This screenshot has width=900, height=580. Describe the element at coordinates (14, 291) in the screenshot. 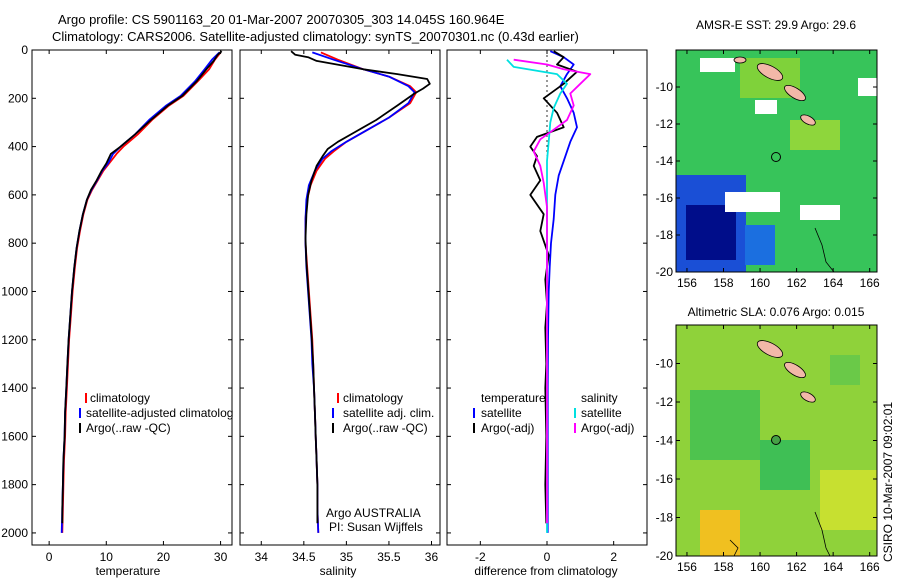

I see `y-tick-label: 1000` at that location.